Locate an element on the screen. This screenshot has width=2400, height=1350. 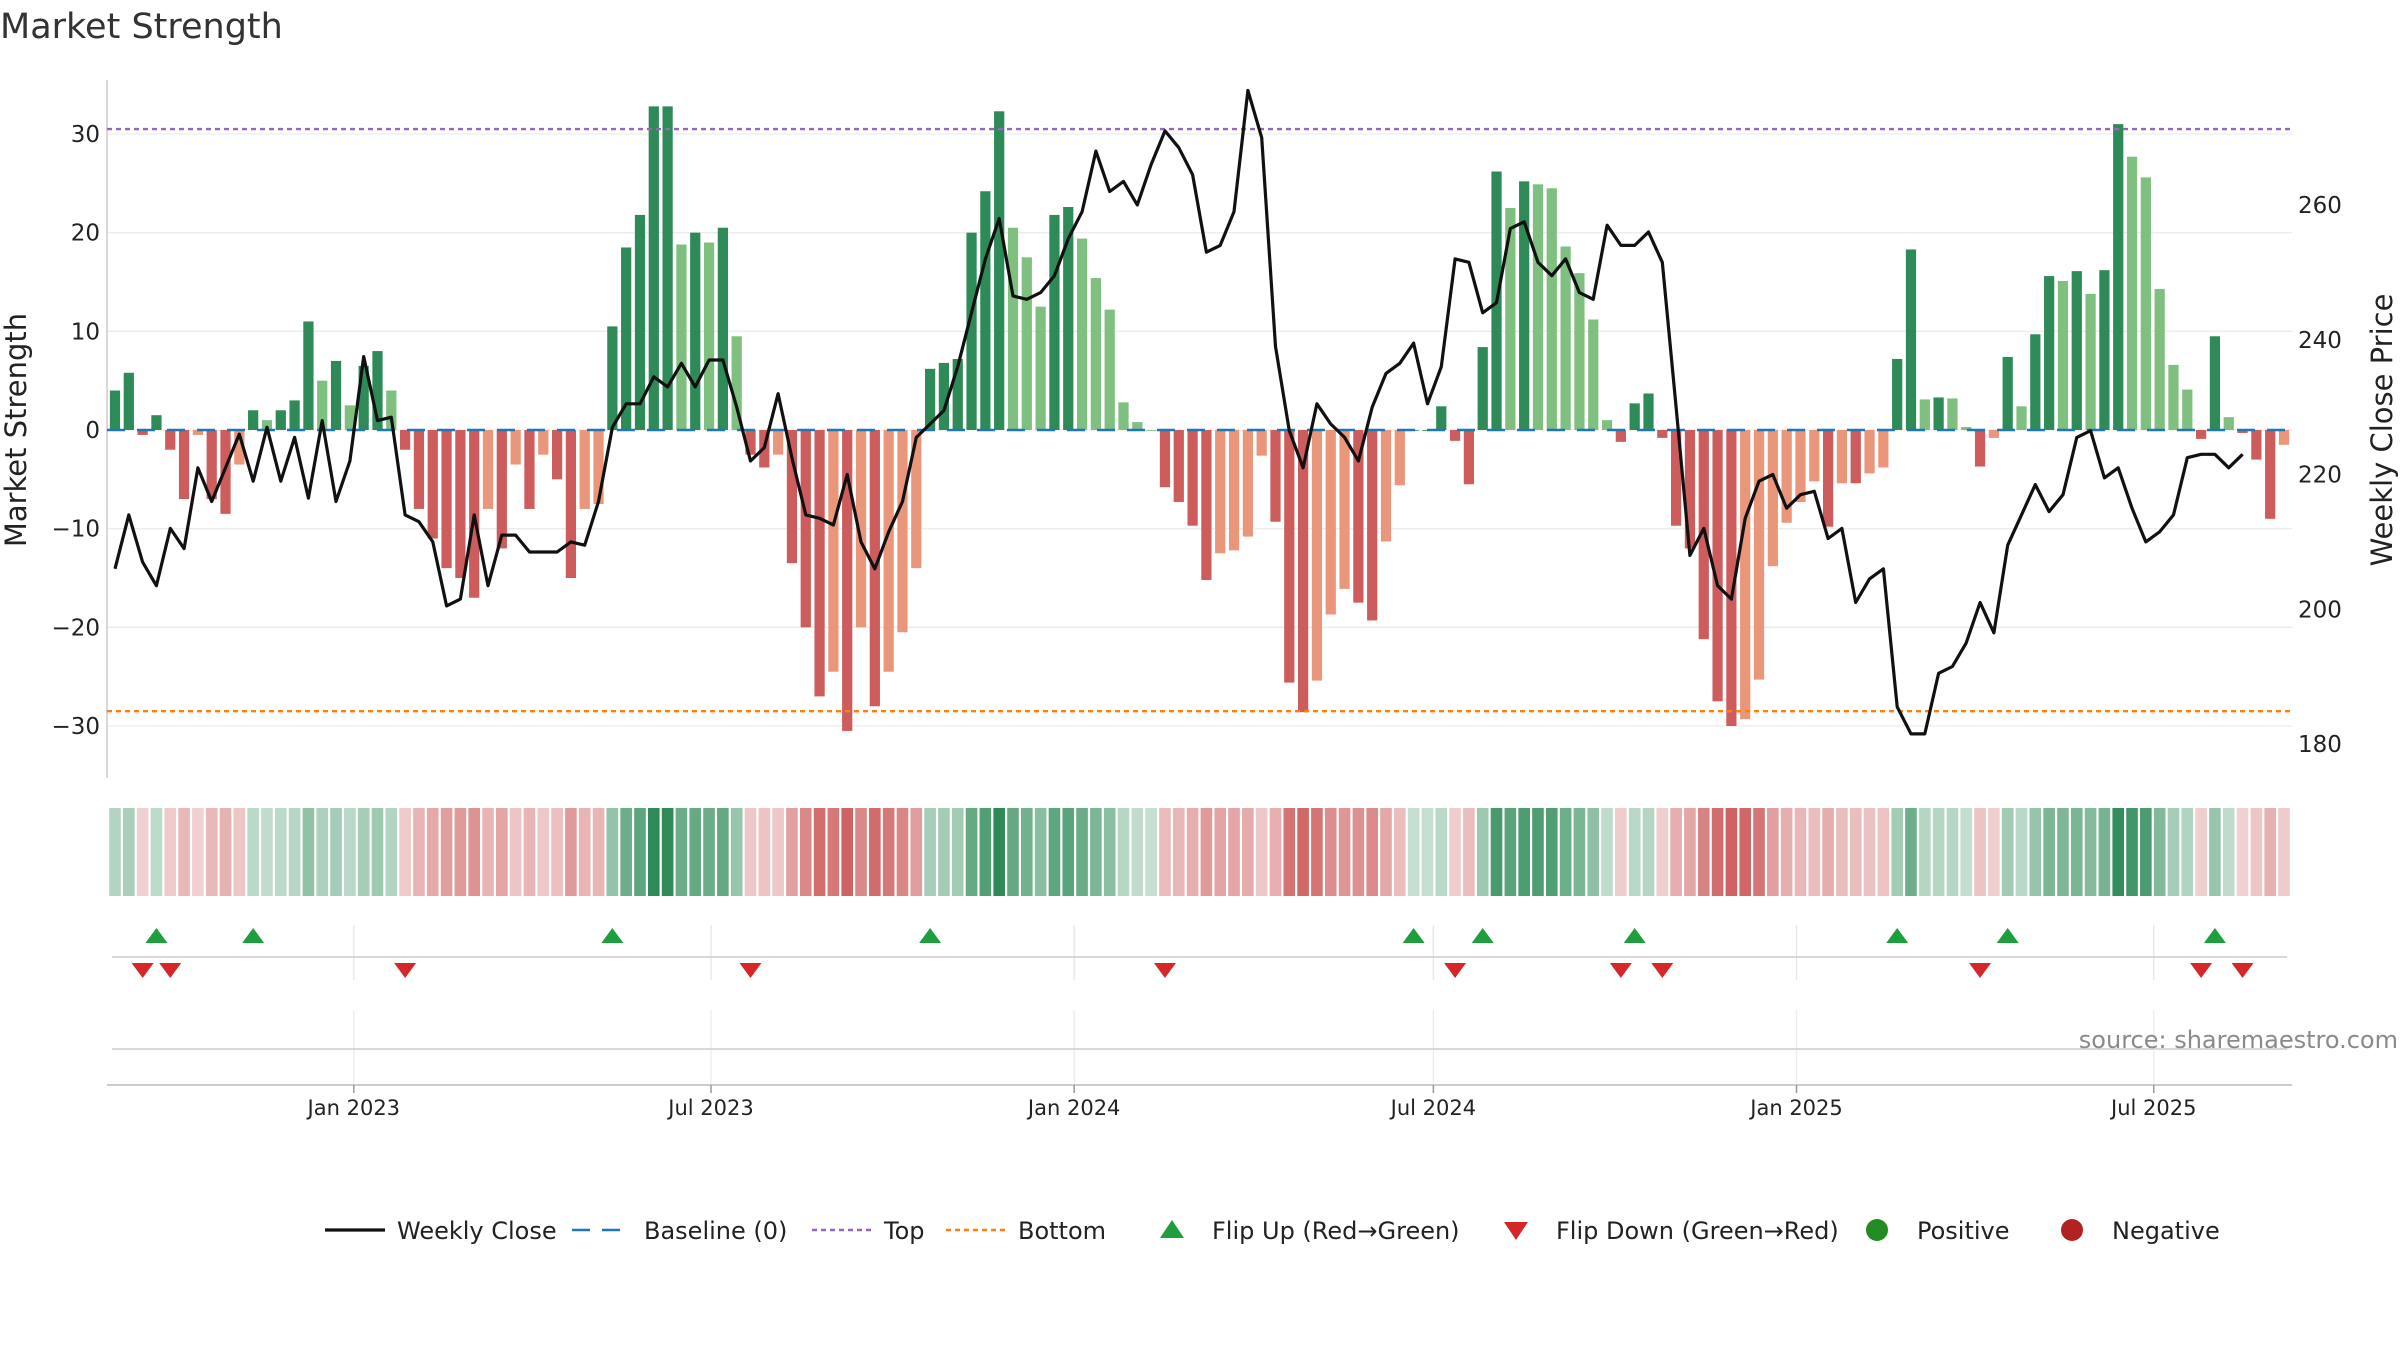
legend-label-baseline: Baseline (0) is located at coordinates (715, 1231).